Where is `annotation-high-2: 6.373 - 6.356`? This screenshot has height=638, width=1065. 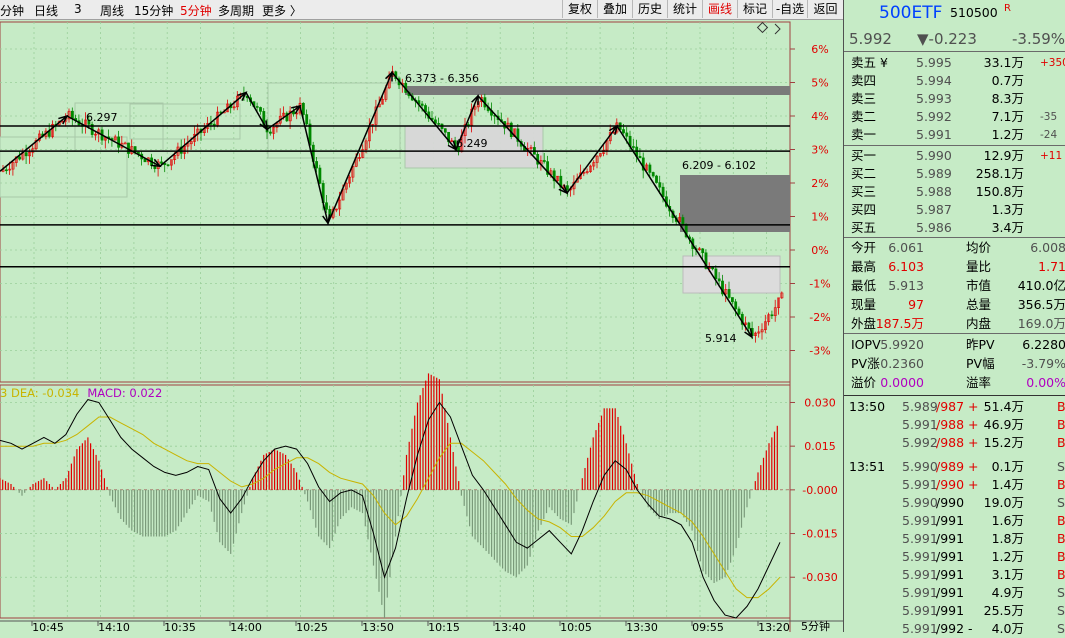 annotation-high-2: 6.373 - 6.356 is located at coordinates (442, 78).